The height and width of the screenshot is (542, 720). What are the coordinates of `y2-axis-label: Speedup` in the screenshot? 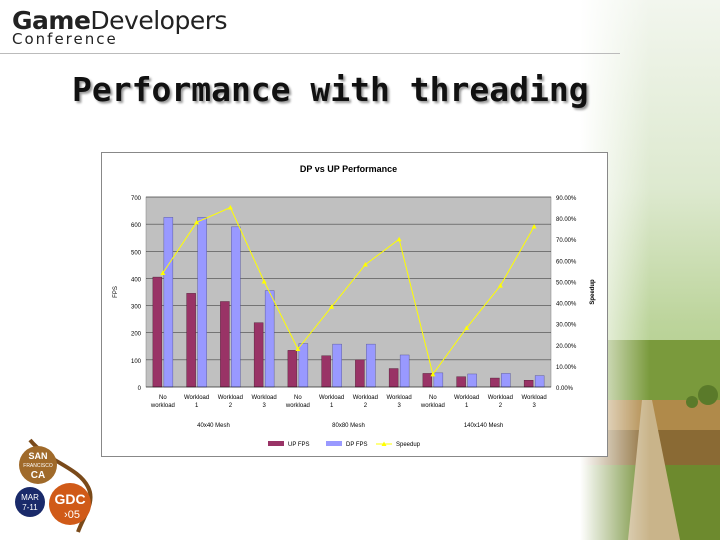 It's located at (593, 292).